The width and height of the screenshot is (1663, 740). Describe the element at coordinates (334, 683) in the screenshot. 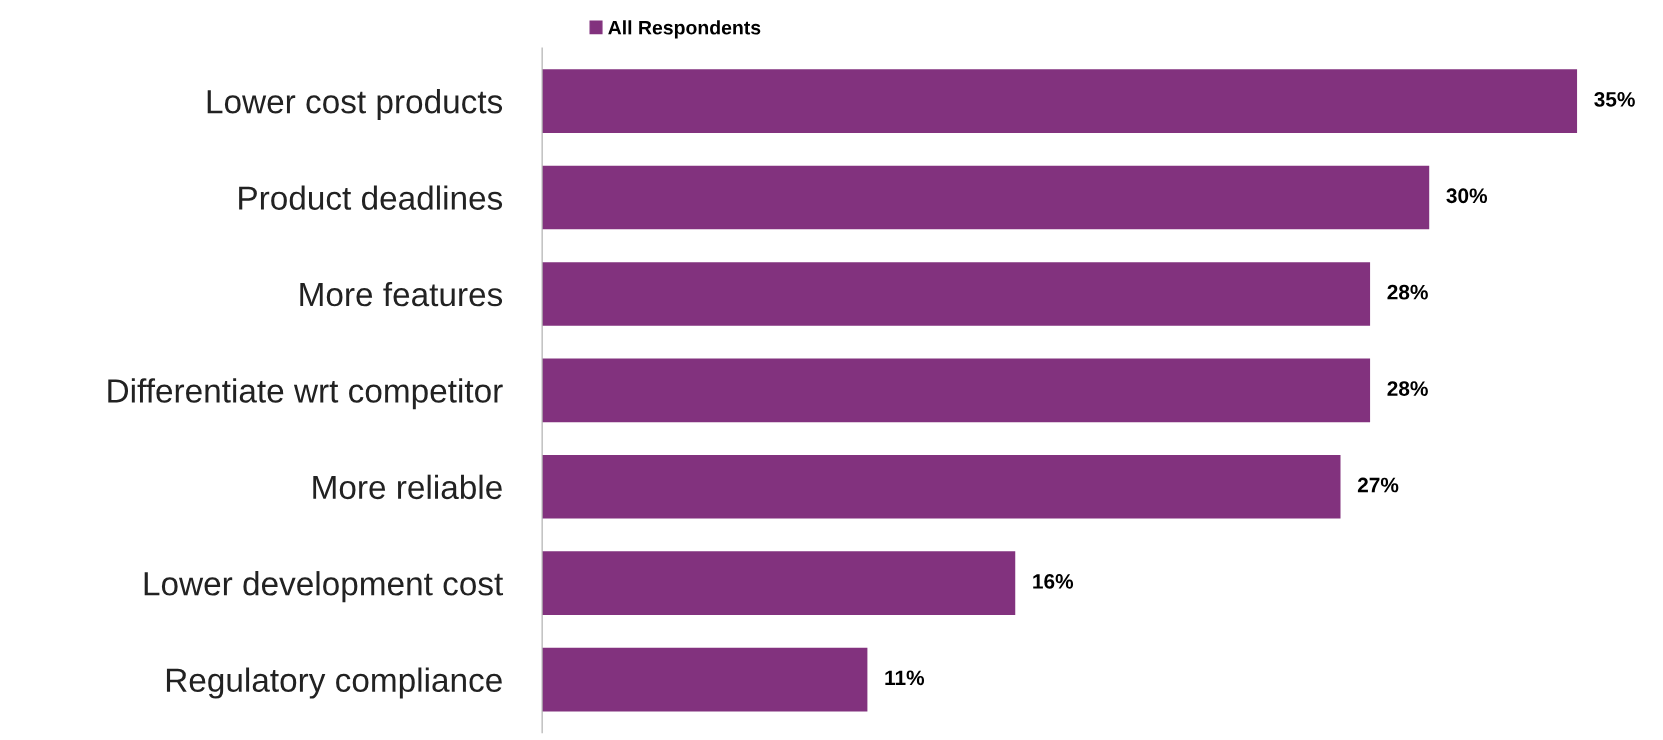

I see `y-tick-label: Regulatory compliance` at that location.